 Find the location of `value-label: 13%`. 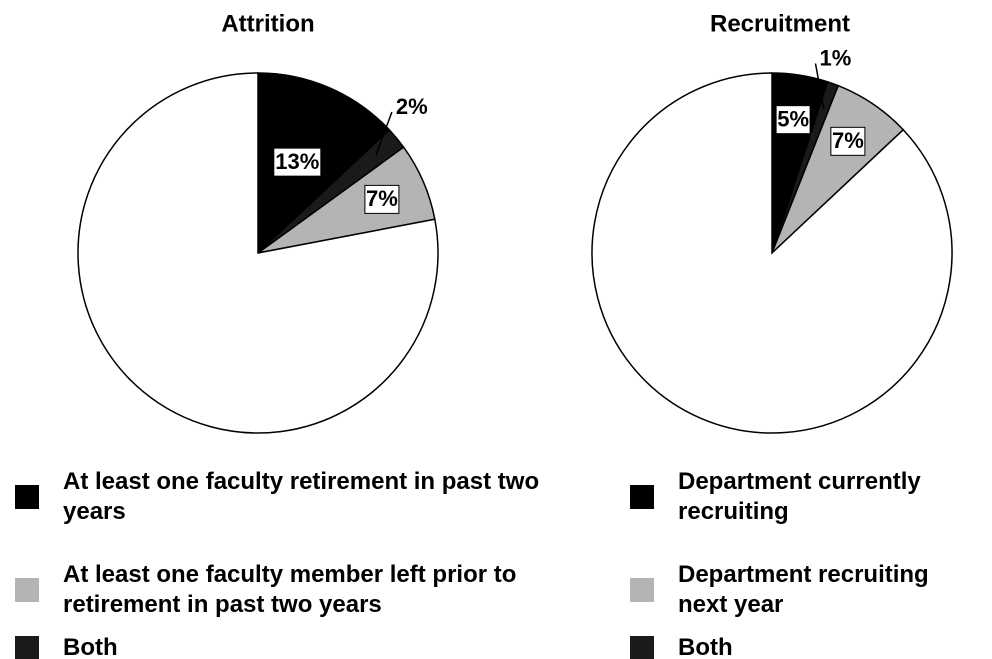

value-label: 13% is located at coordinates (297, 161).